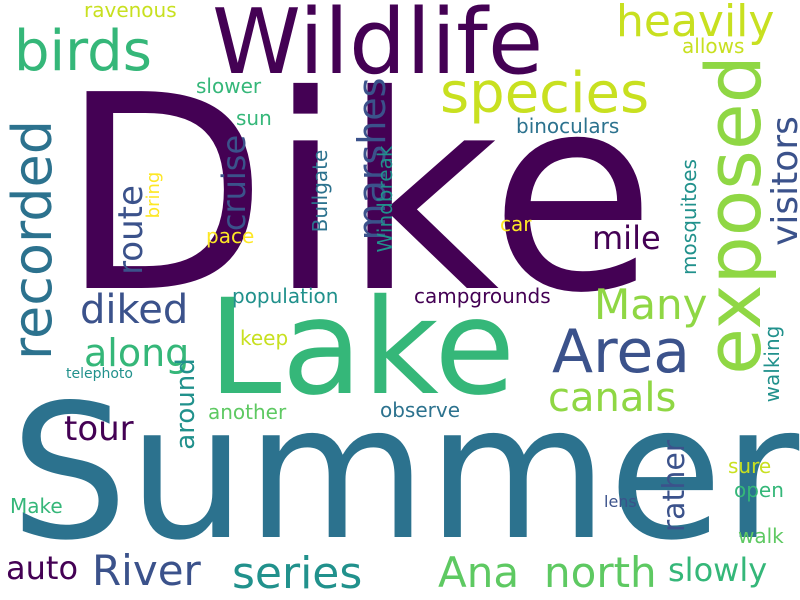  I want to click on word-ravenous: ravenous, so click(130, 11).